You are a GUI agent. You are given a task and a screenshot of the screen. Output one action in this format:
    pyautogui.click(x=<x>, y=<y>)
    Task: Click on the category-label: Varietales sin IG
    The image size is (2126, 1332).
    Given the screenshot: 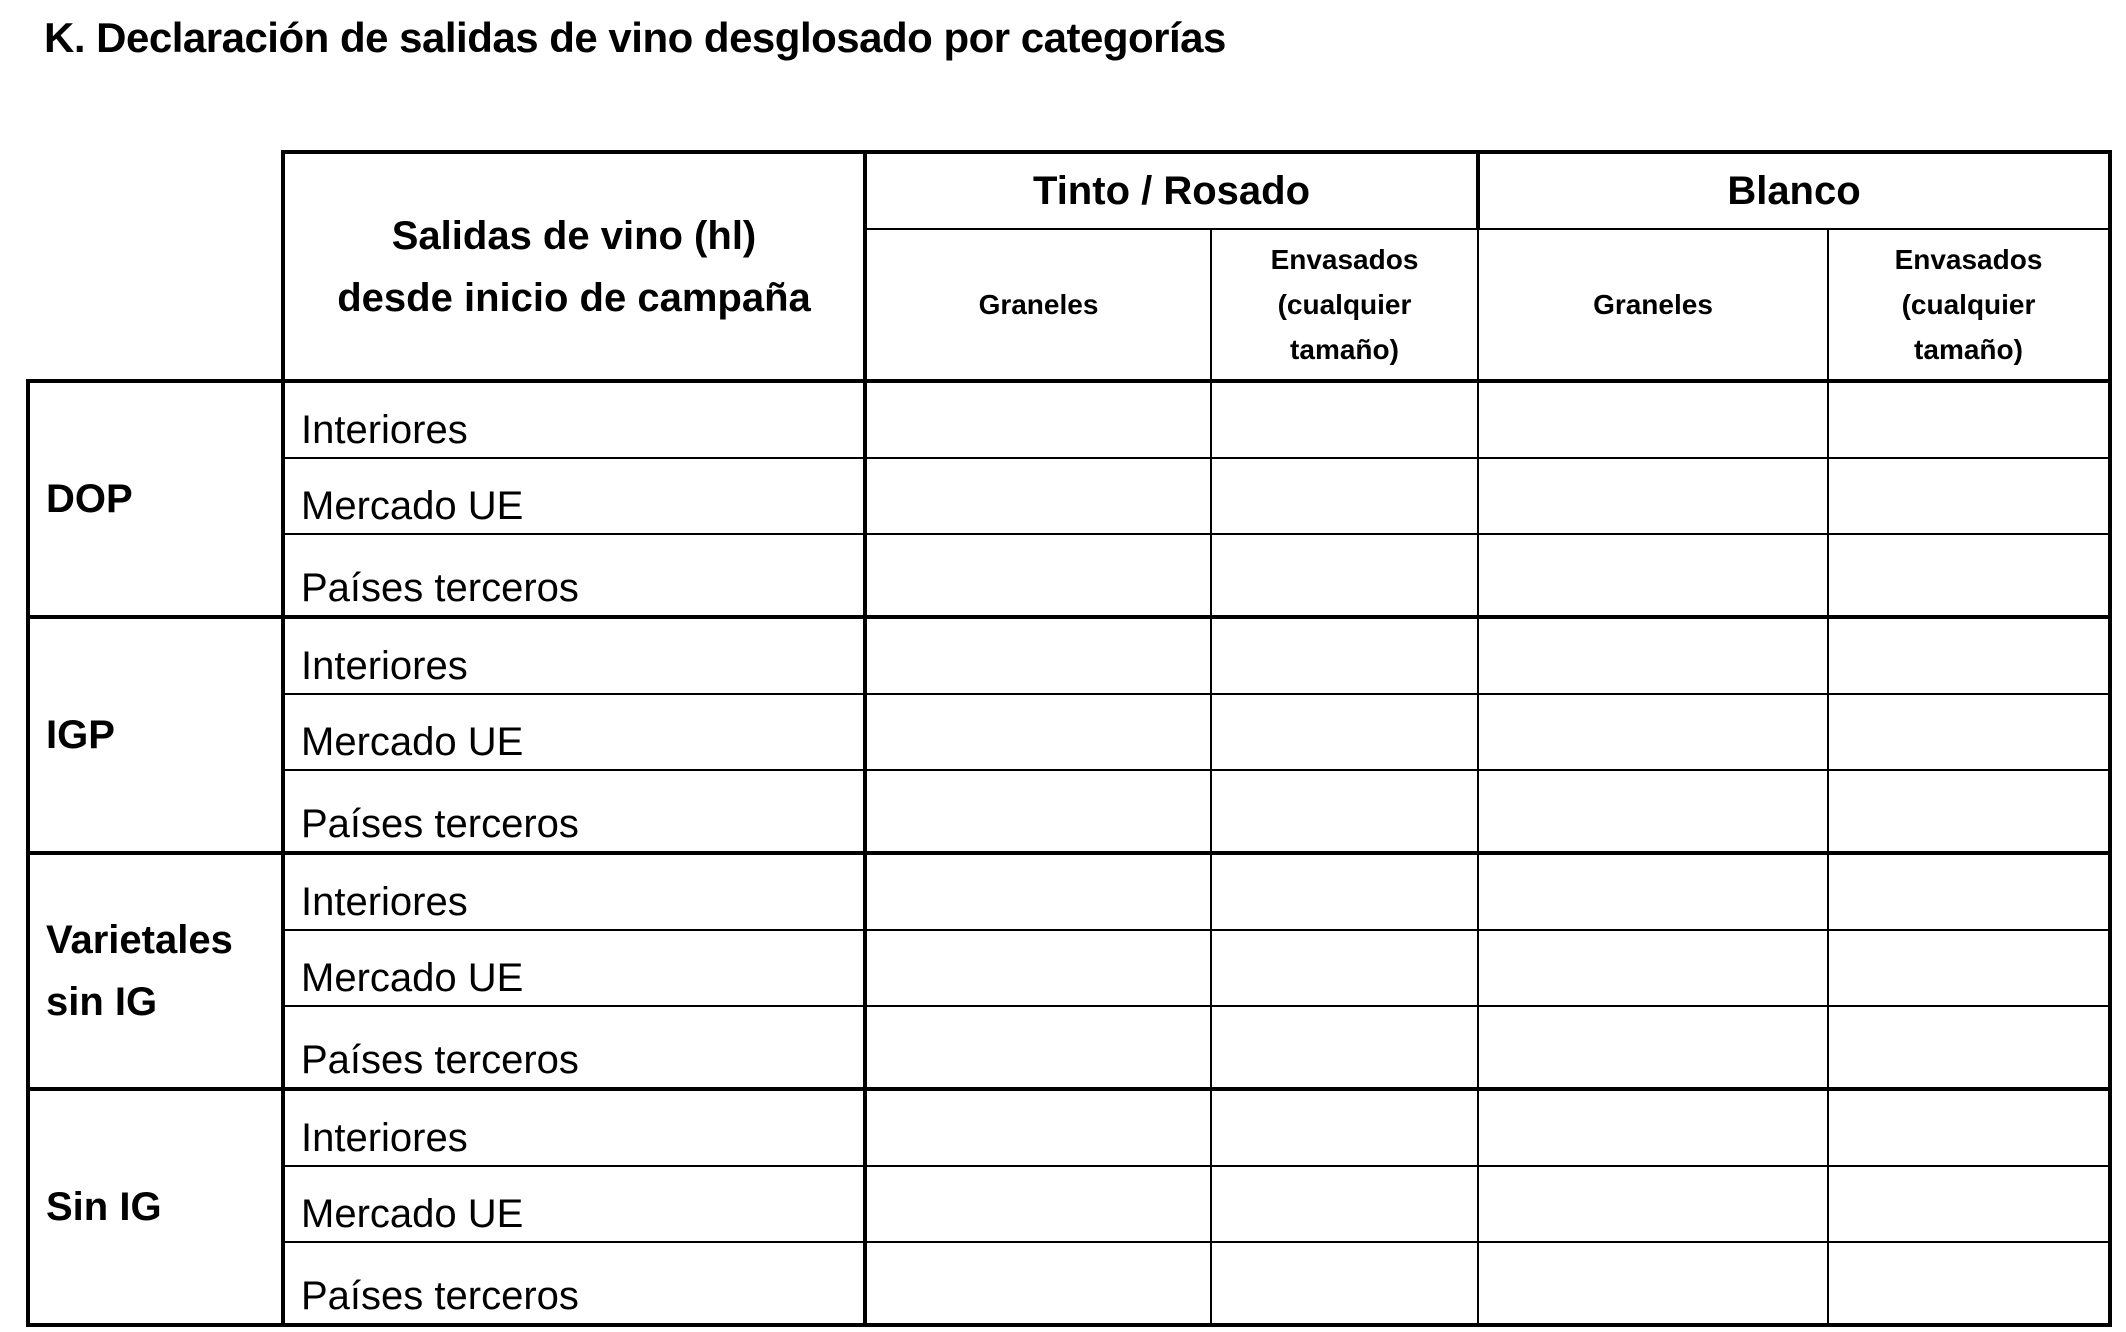 What is the action you would take?
    pyautogui.click(x=155, y=971)
    